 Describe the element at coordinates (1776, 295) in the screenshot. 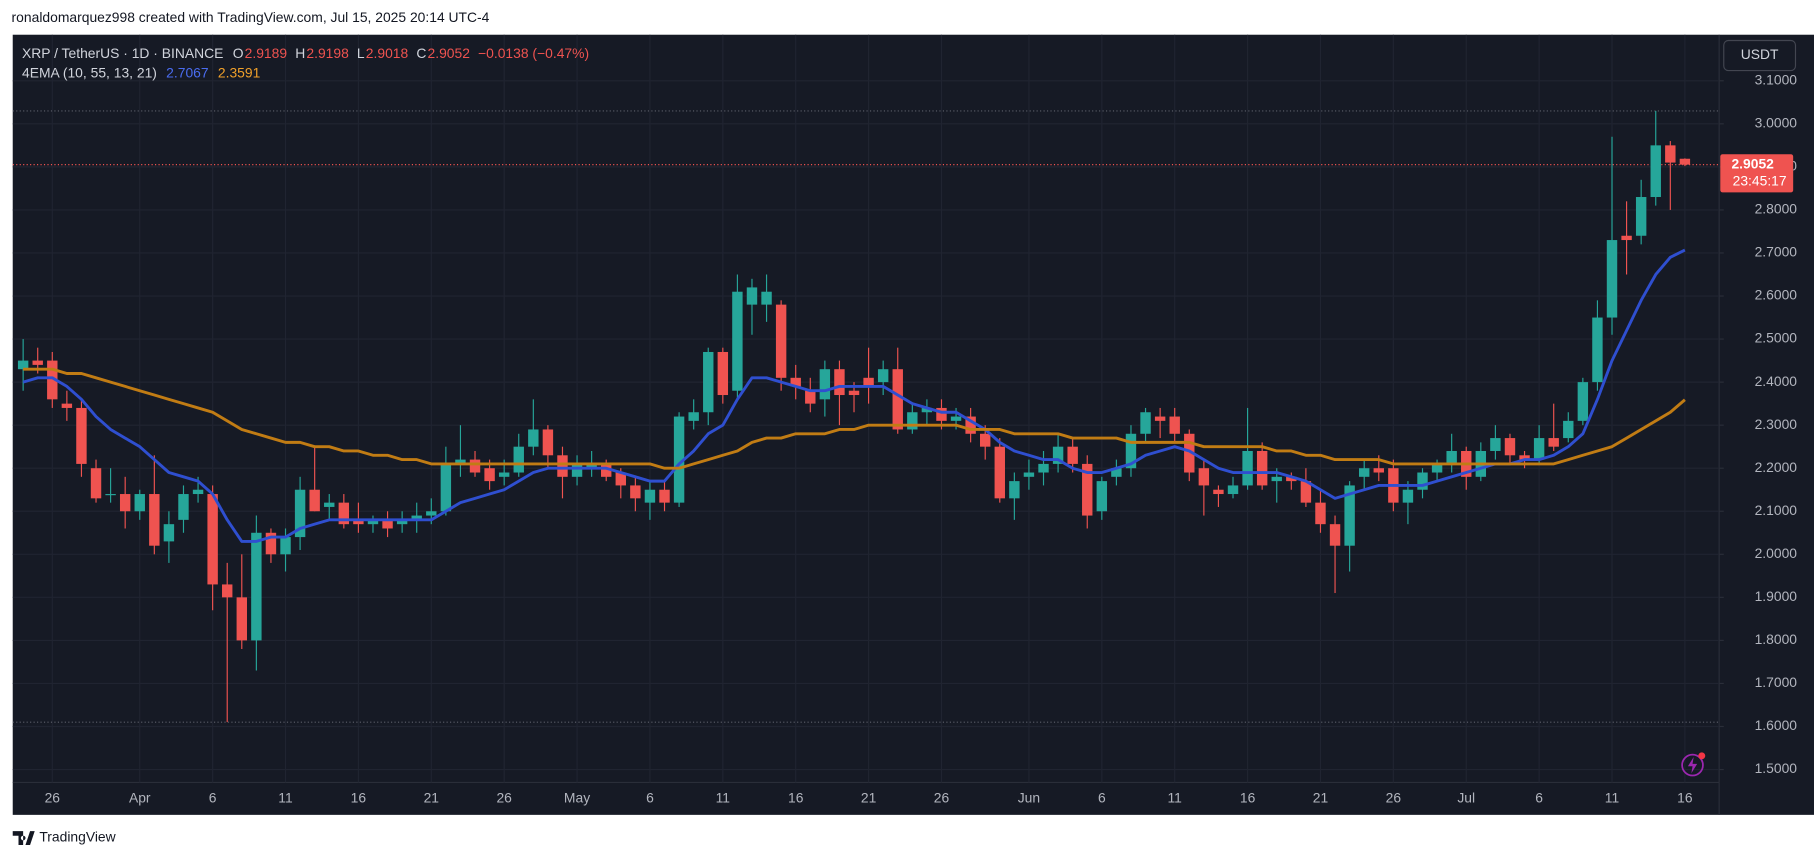

I see `y-tick-label: 2.6000` at that location.